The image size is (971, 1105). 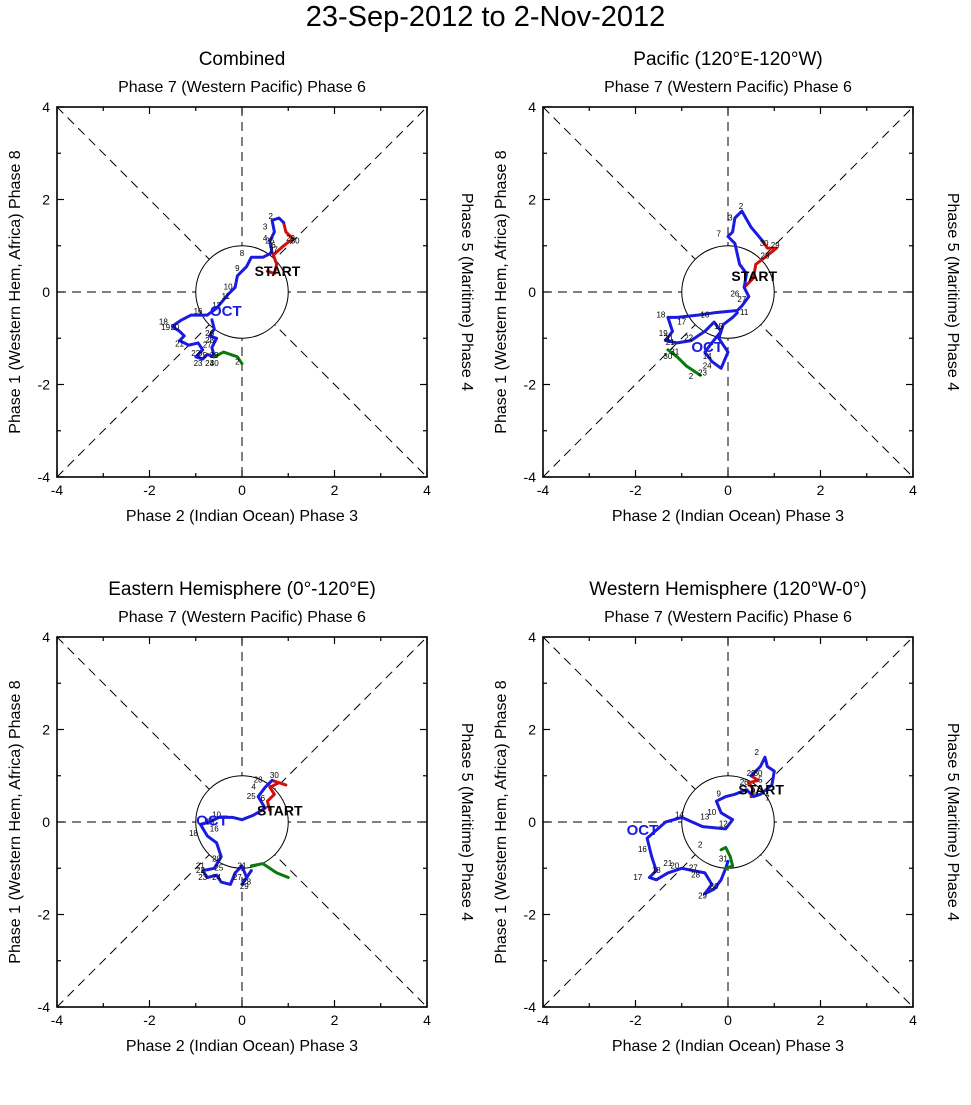 What do you see at coordinates (265, 227) in the screenshot?
I see `day-label: 3` at bounding box center [265, 227].